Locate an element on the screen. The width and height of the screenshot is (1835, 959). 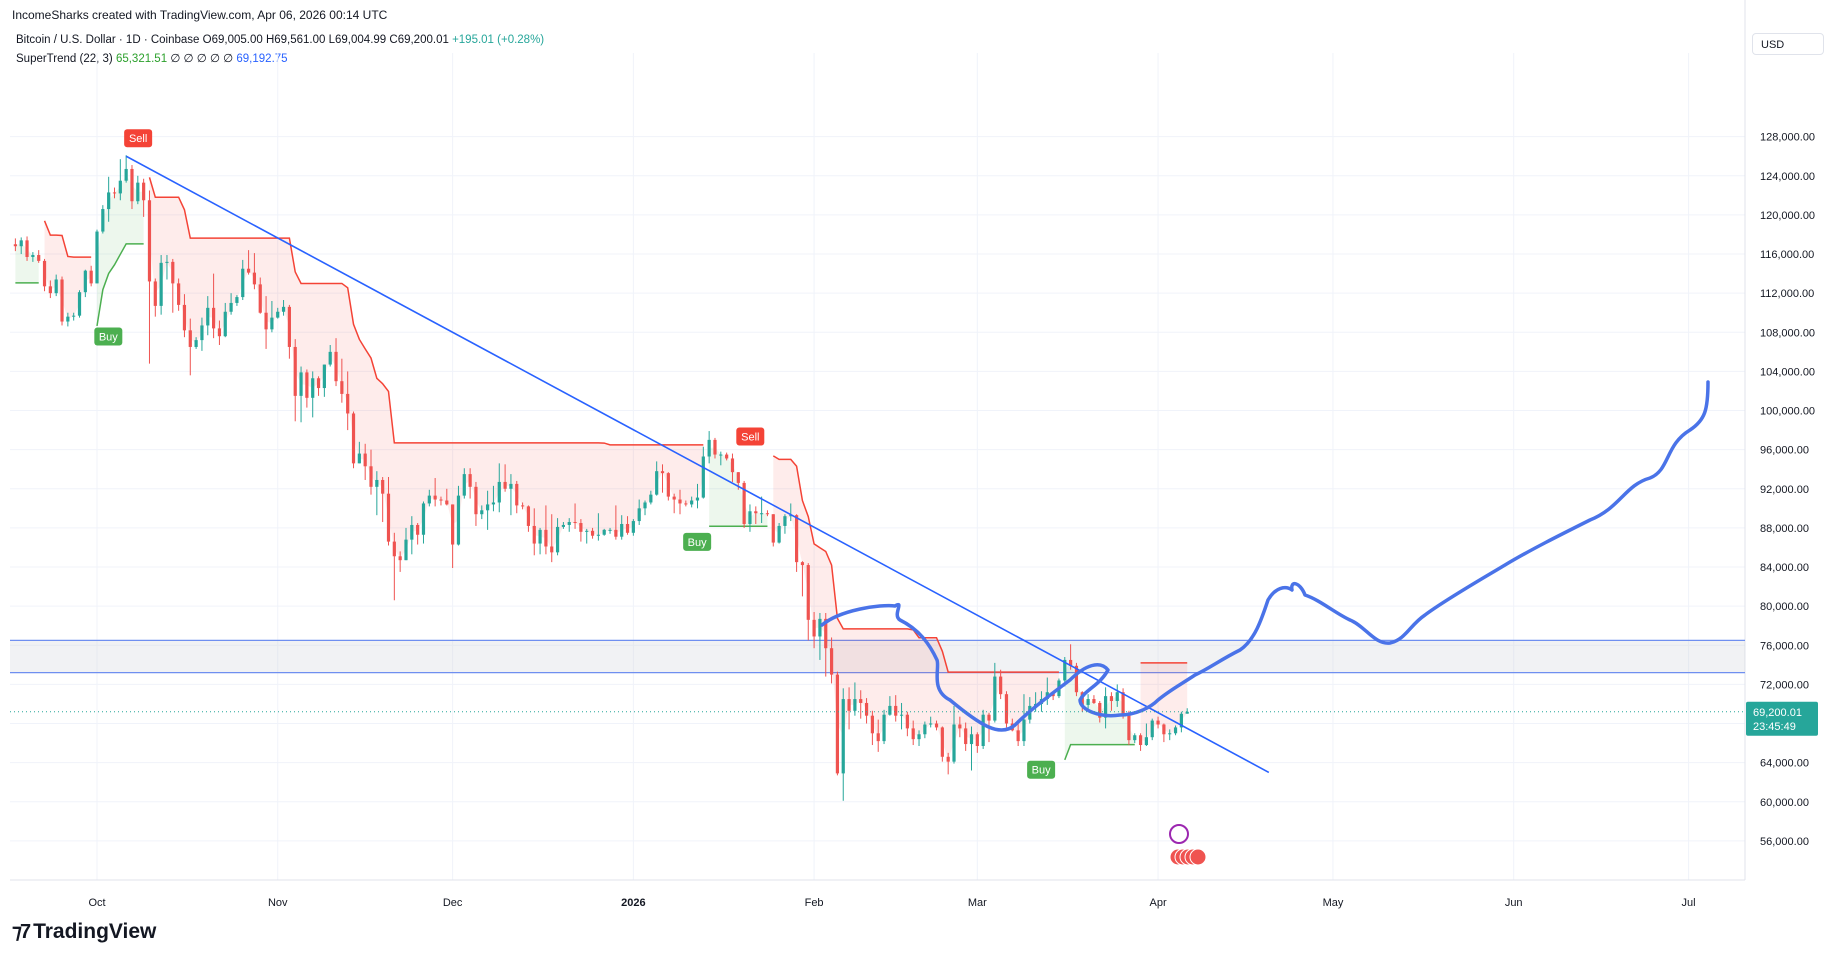
last-price-label: 69,200.01 is located at coordinates (1777, 713).